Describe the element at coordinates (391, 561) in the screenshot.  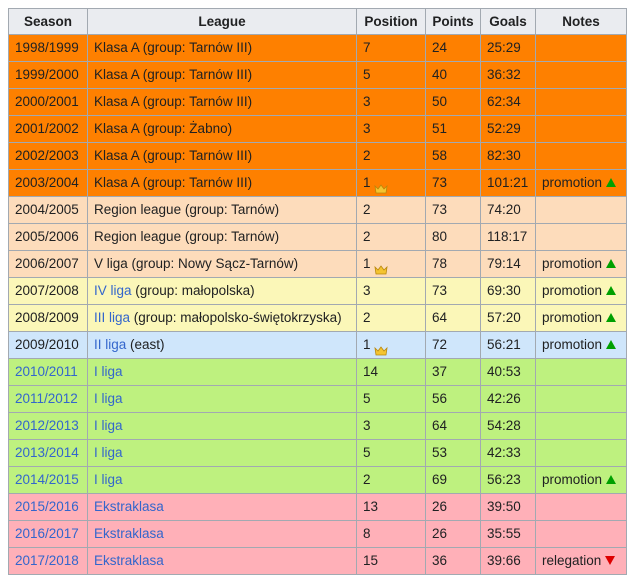
I see `position-cell: 15` at that location.